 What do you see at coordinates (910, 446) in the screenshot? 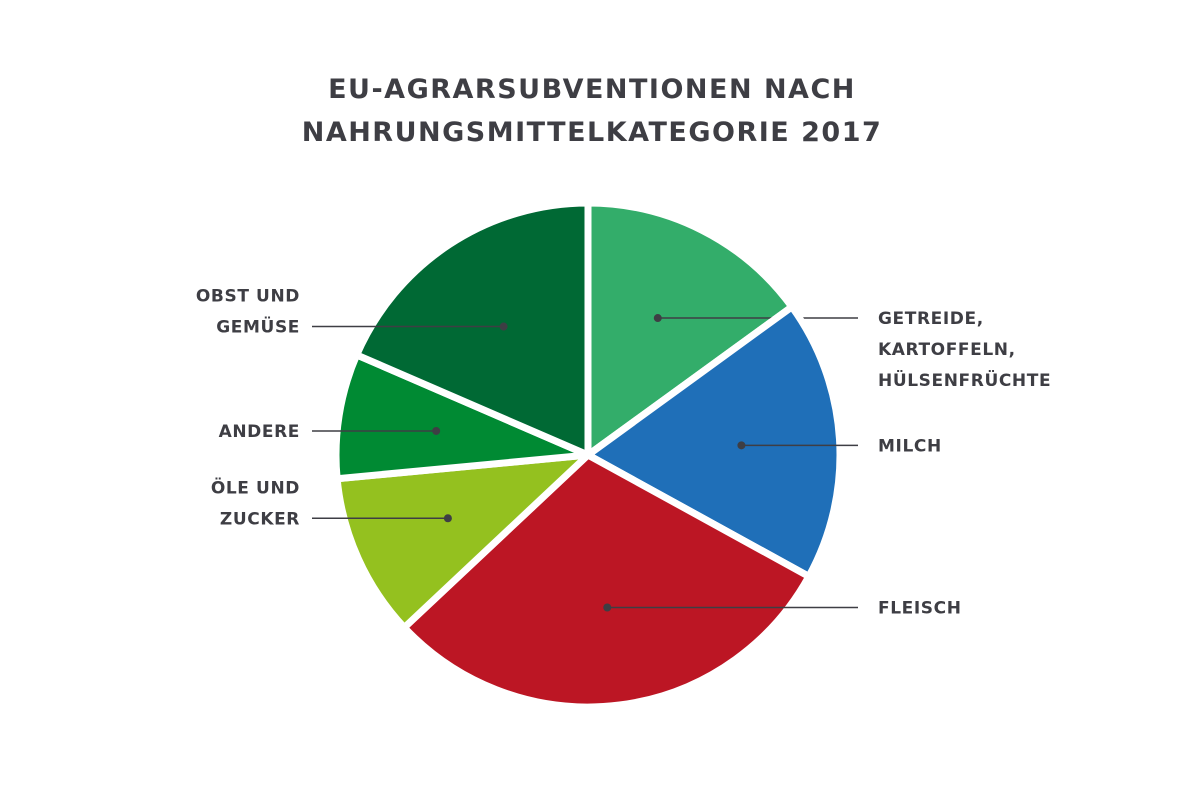
I see `slice-label-milch-line-1: MILCH` at bounding box center [910, 446].